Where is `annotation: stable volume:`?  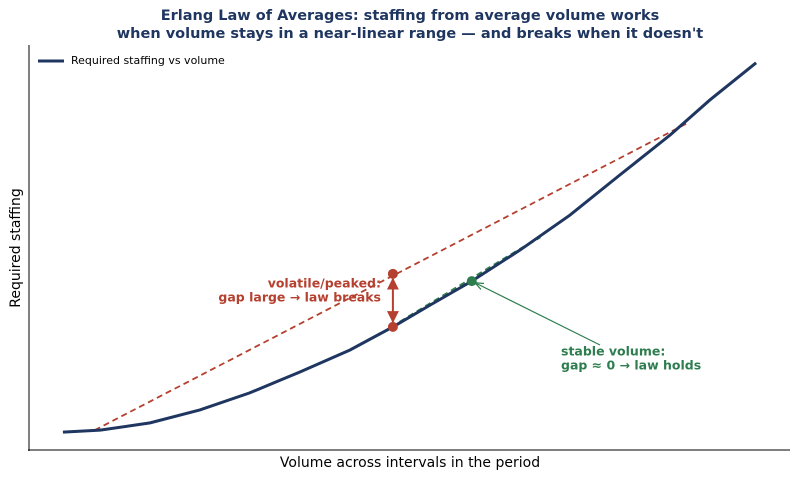
annotation: stable volume: is located at coordinates (613, 351).